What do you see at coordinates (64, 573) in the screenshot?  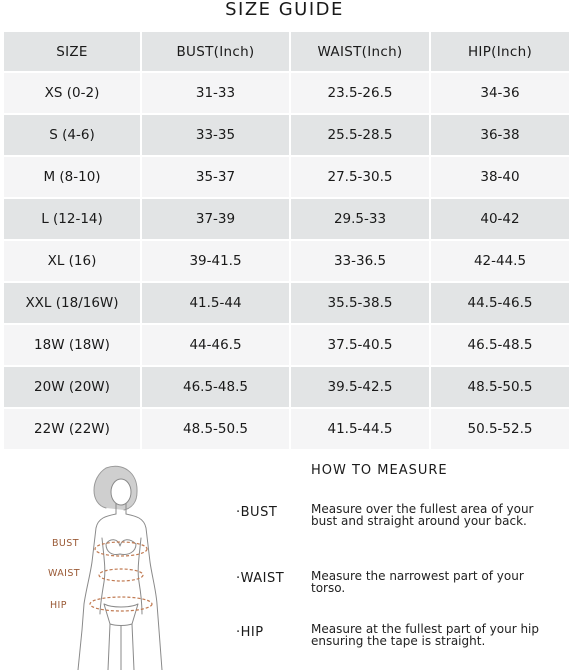 I see `figure-label-waist: WAIST` at bounding box center [64, 573].